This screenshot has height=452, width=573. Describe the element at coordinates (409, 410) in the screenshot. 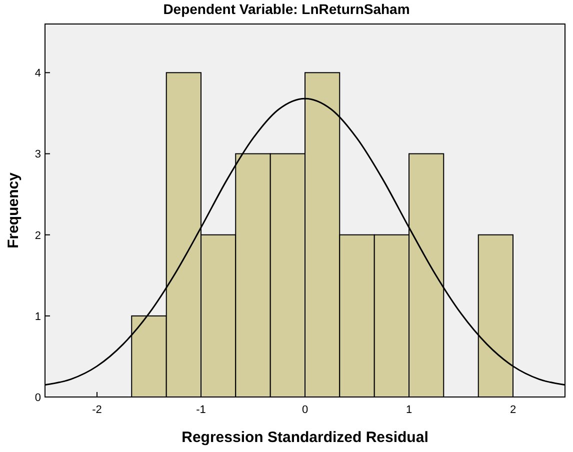

I see `x-tick-label: 1` at that location.